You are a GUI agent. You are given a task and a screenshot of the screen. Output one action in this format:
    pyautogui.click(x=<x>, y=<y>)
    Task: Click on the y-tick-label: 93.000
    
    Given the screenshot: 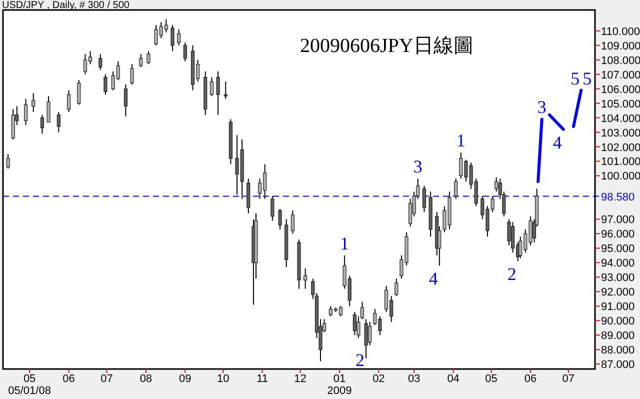 What is the action you would take?
    pyautogui.click(x=618, y=278)
    